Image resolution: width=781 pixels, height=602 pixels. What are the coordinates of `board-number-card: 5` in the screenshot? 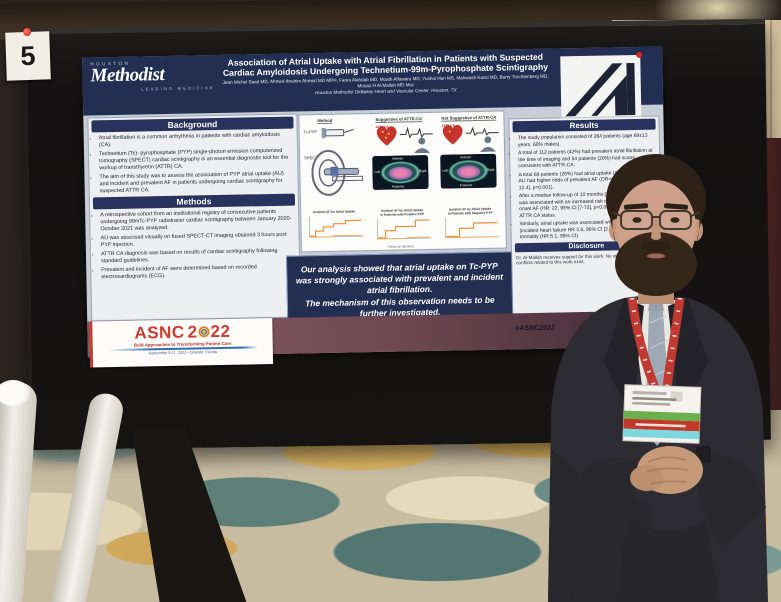 It's located at (28, 54).